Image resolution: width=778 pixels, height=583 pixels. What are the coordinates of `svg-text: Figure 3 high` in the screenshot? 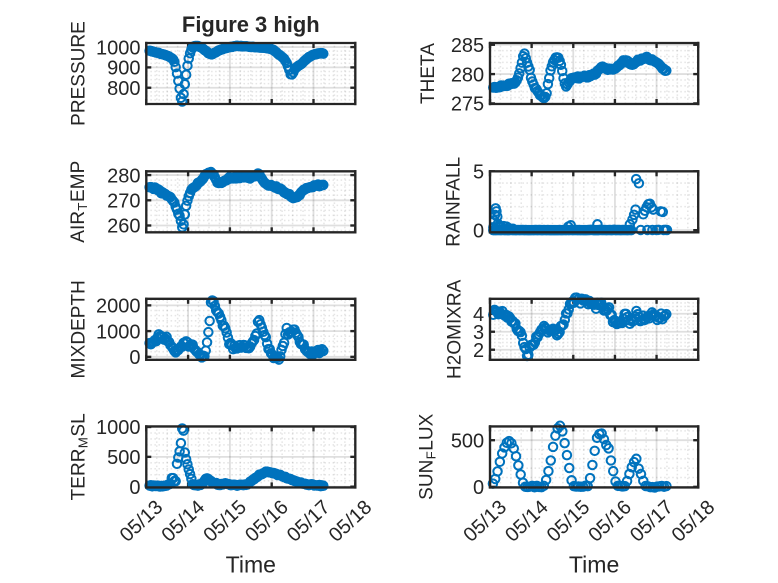 It's located at (251, 24).